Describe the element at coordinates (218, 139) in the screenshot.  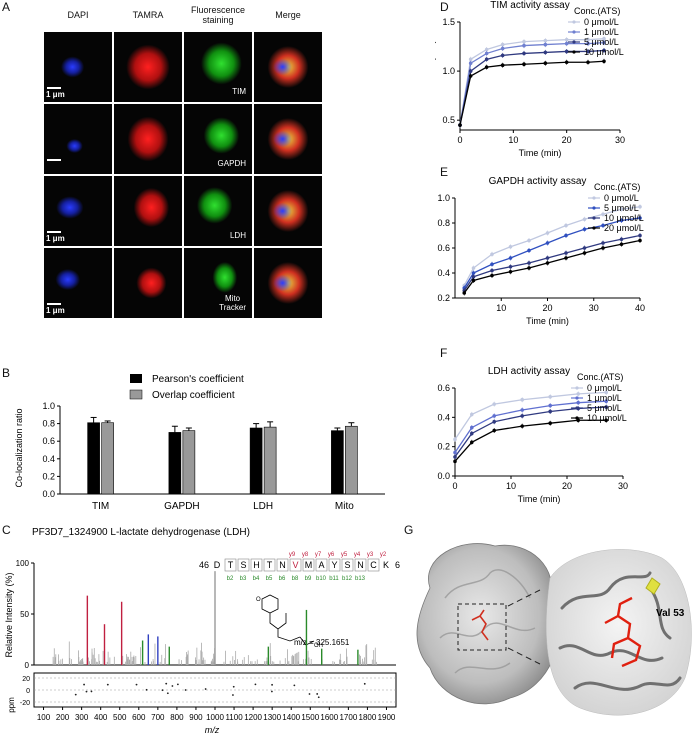
I see `micrograph-r2-c3: GAPDH` at that location.